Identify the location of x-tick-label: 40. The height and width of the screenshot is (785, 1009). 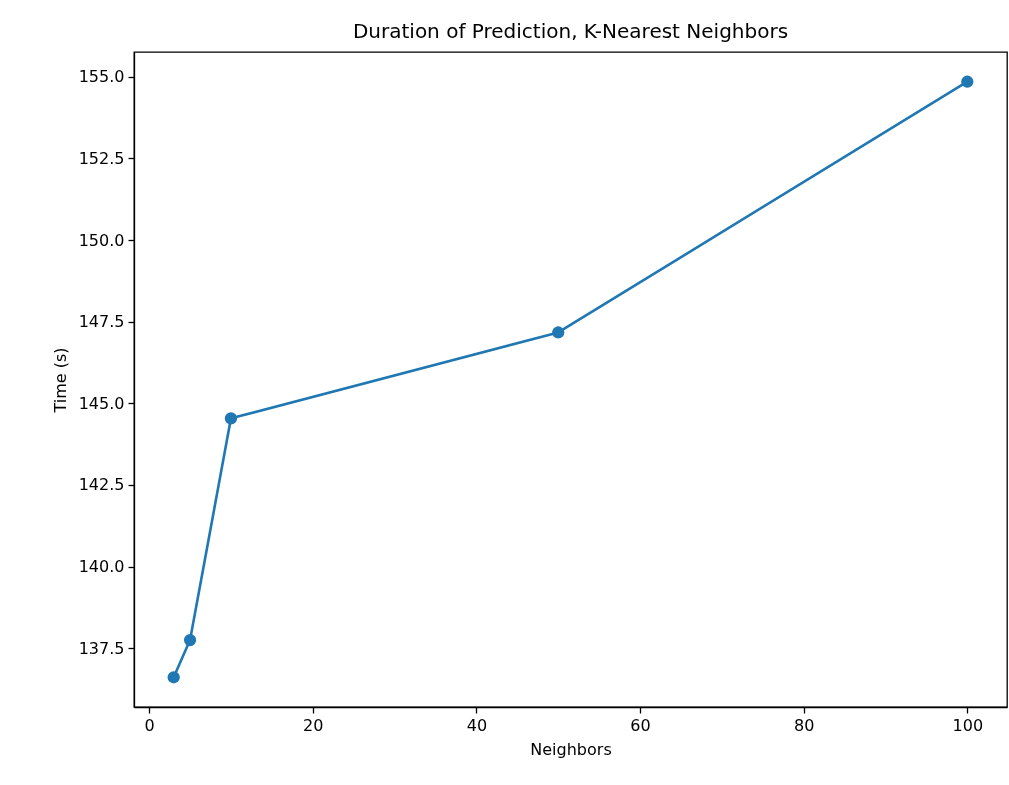
(477, 725).